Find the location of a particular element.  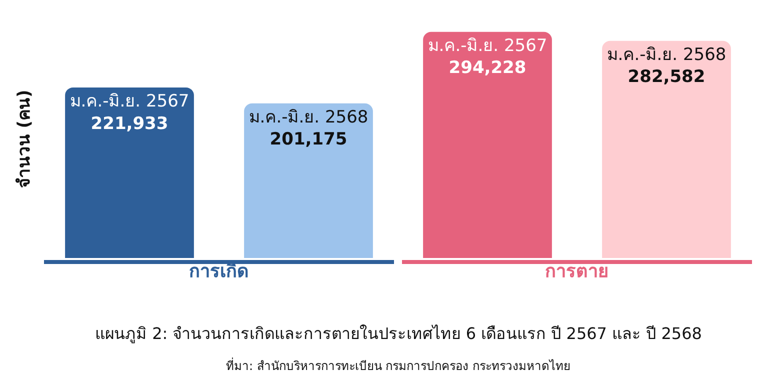

y-axis-title: จำนวน (คน) is located at coordinates (24, 139).